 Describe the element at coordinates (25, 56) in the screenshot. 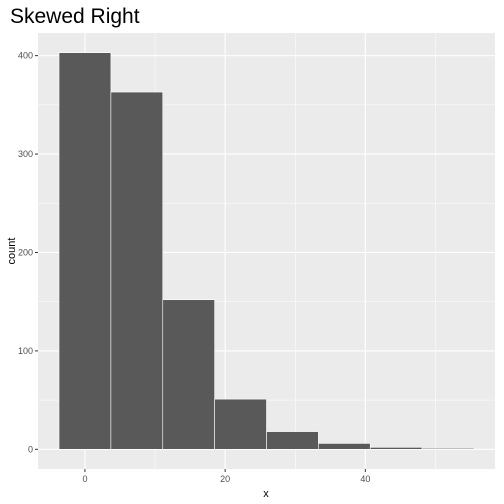

I see `y-tick-label: 400` at that location.